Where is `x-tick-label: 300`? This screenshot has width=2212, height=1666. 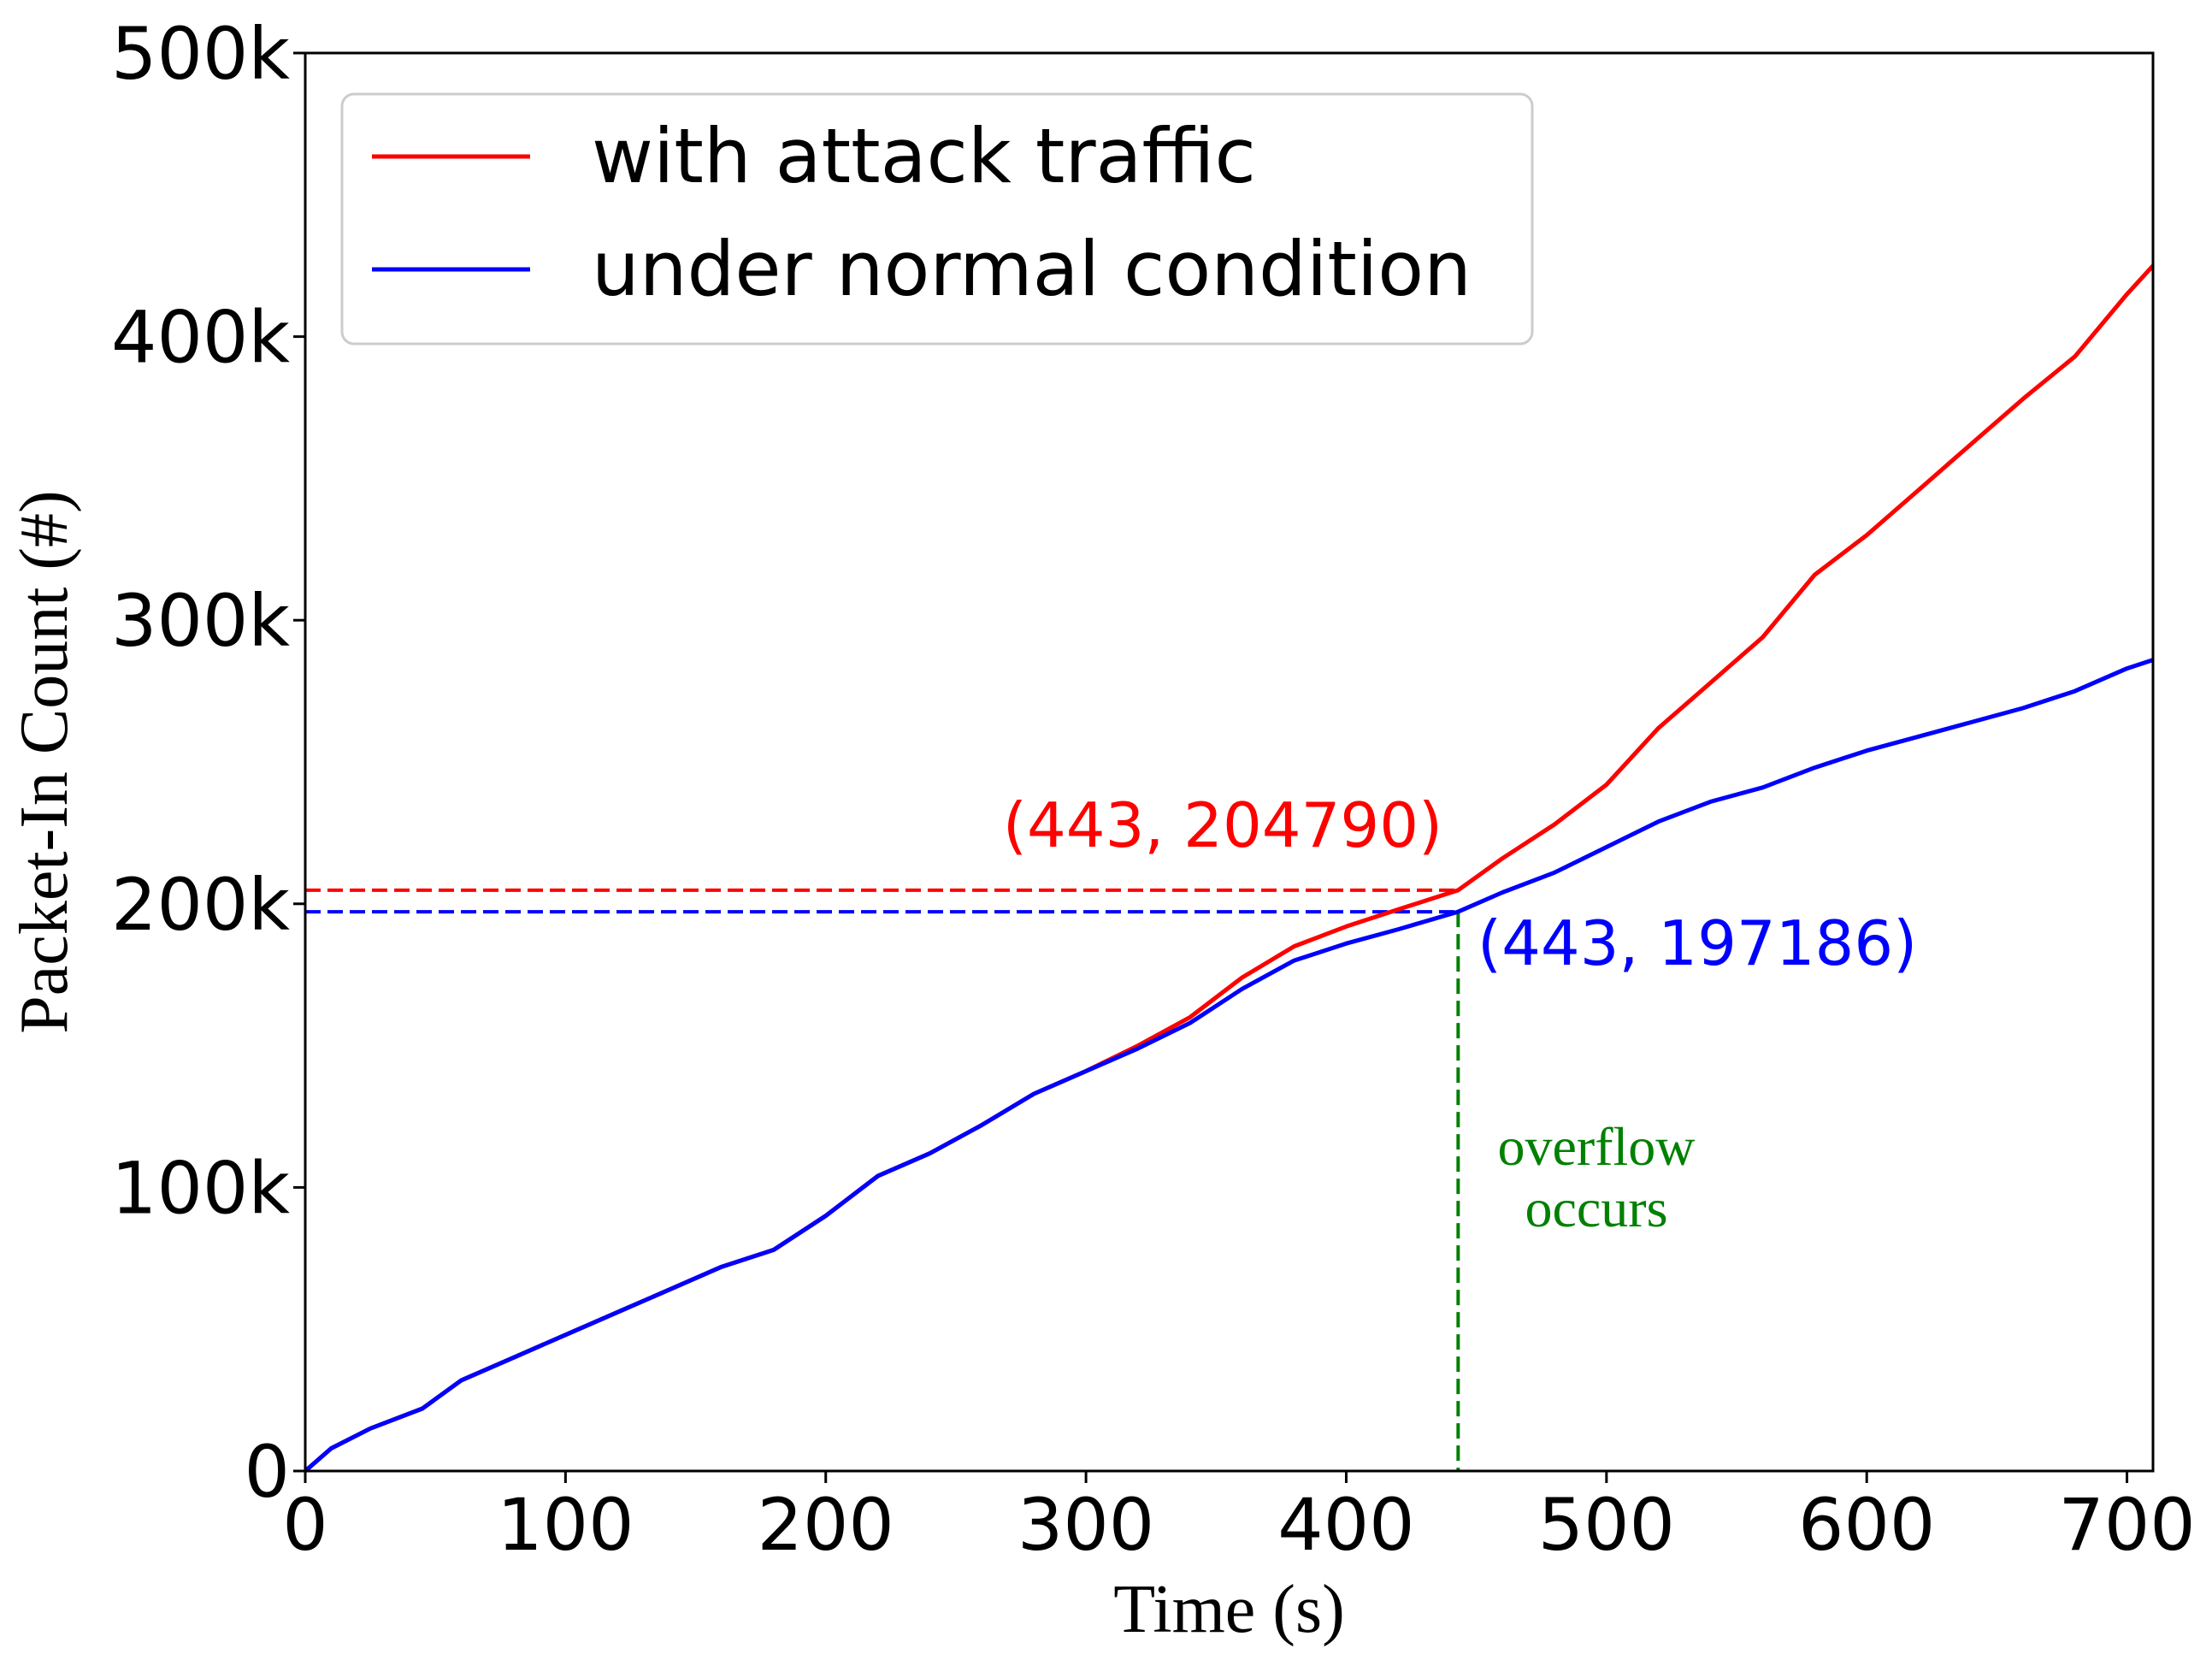 x-tick-label: 300 is located at coordinates (1086, 1525).